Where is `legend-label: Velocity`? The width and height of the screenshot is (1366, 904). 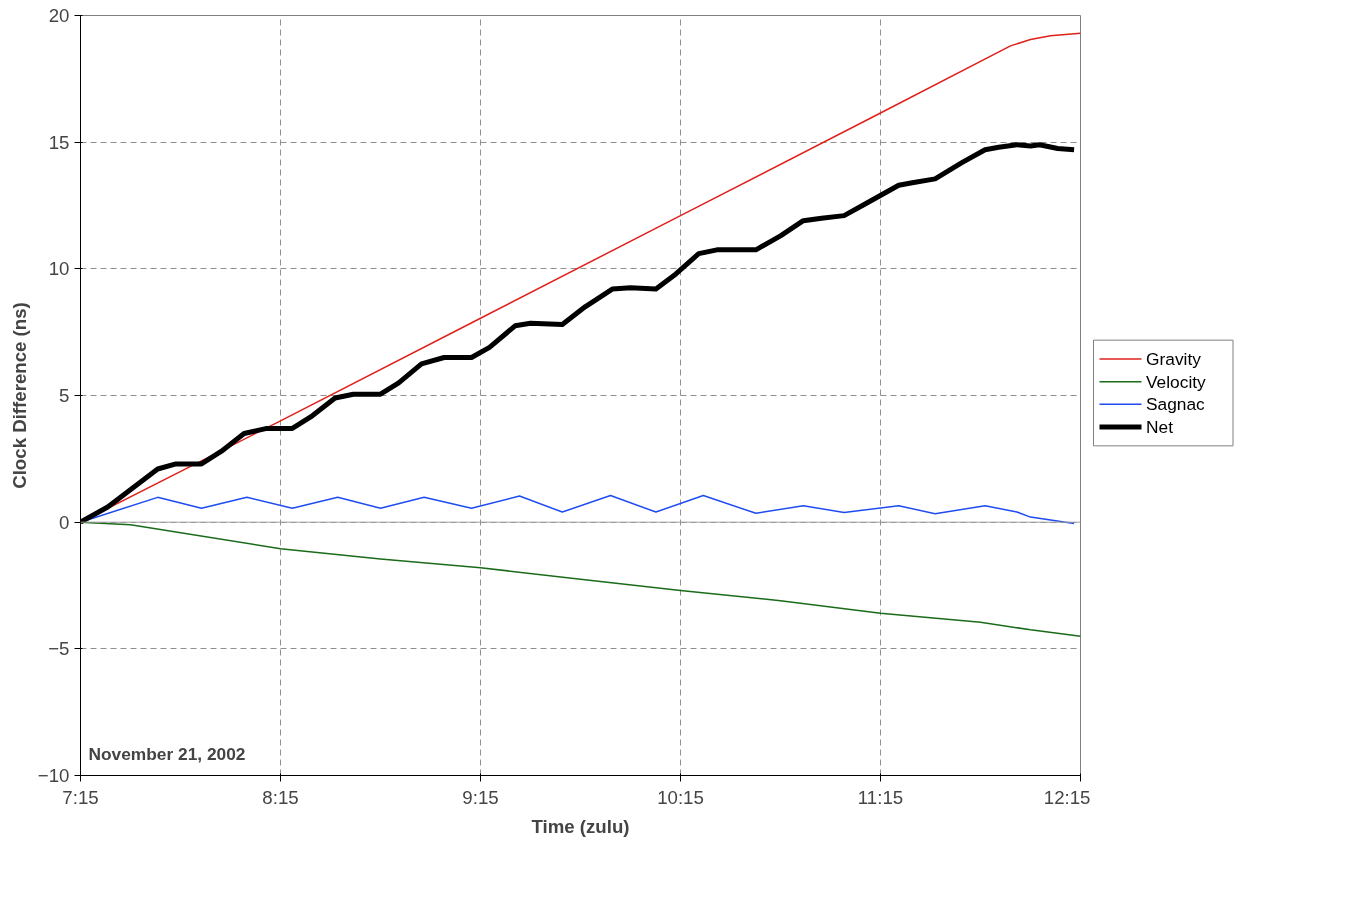
legend-label: Velocity is located at coordinates (1176, 381).